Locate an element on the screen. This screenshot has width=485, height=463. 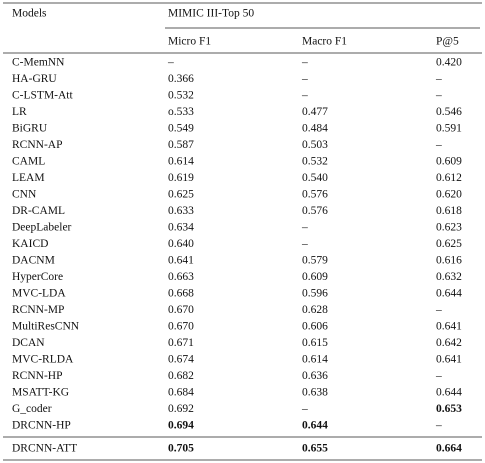
score-cell: 0.655 is located at coordinates (315, 449).